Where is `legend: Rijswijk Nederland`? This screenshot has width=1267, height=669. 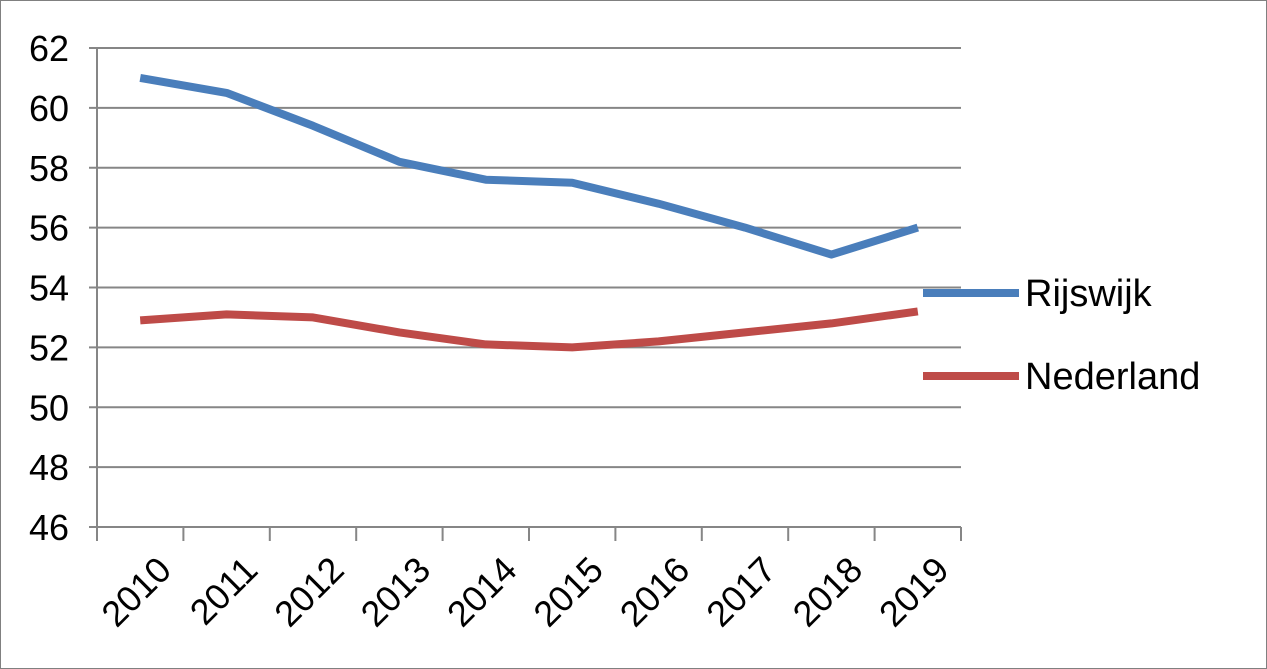
legend: Rijswijk Nederland is located at coordinates (1061, 335).